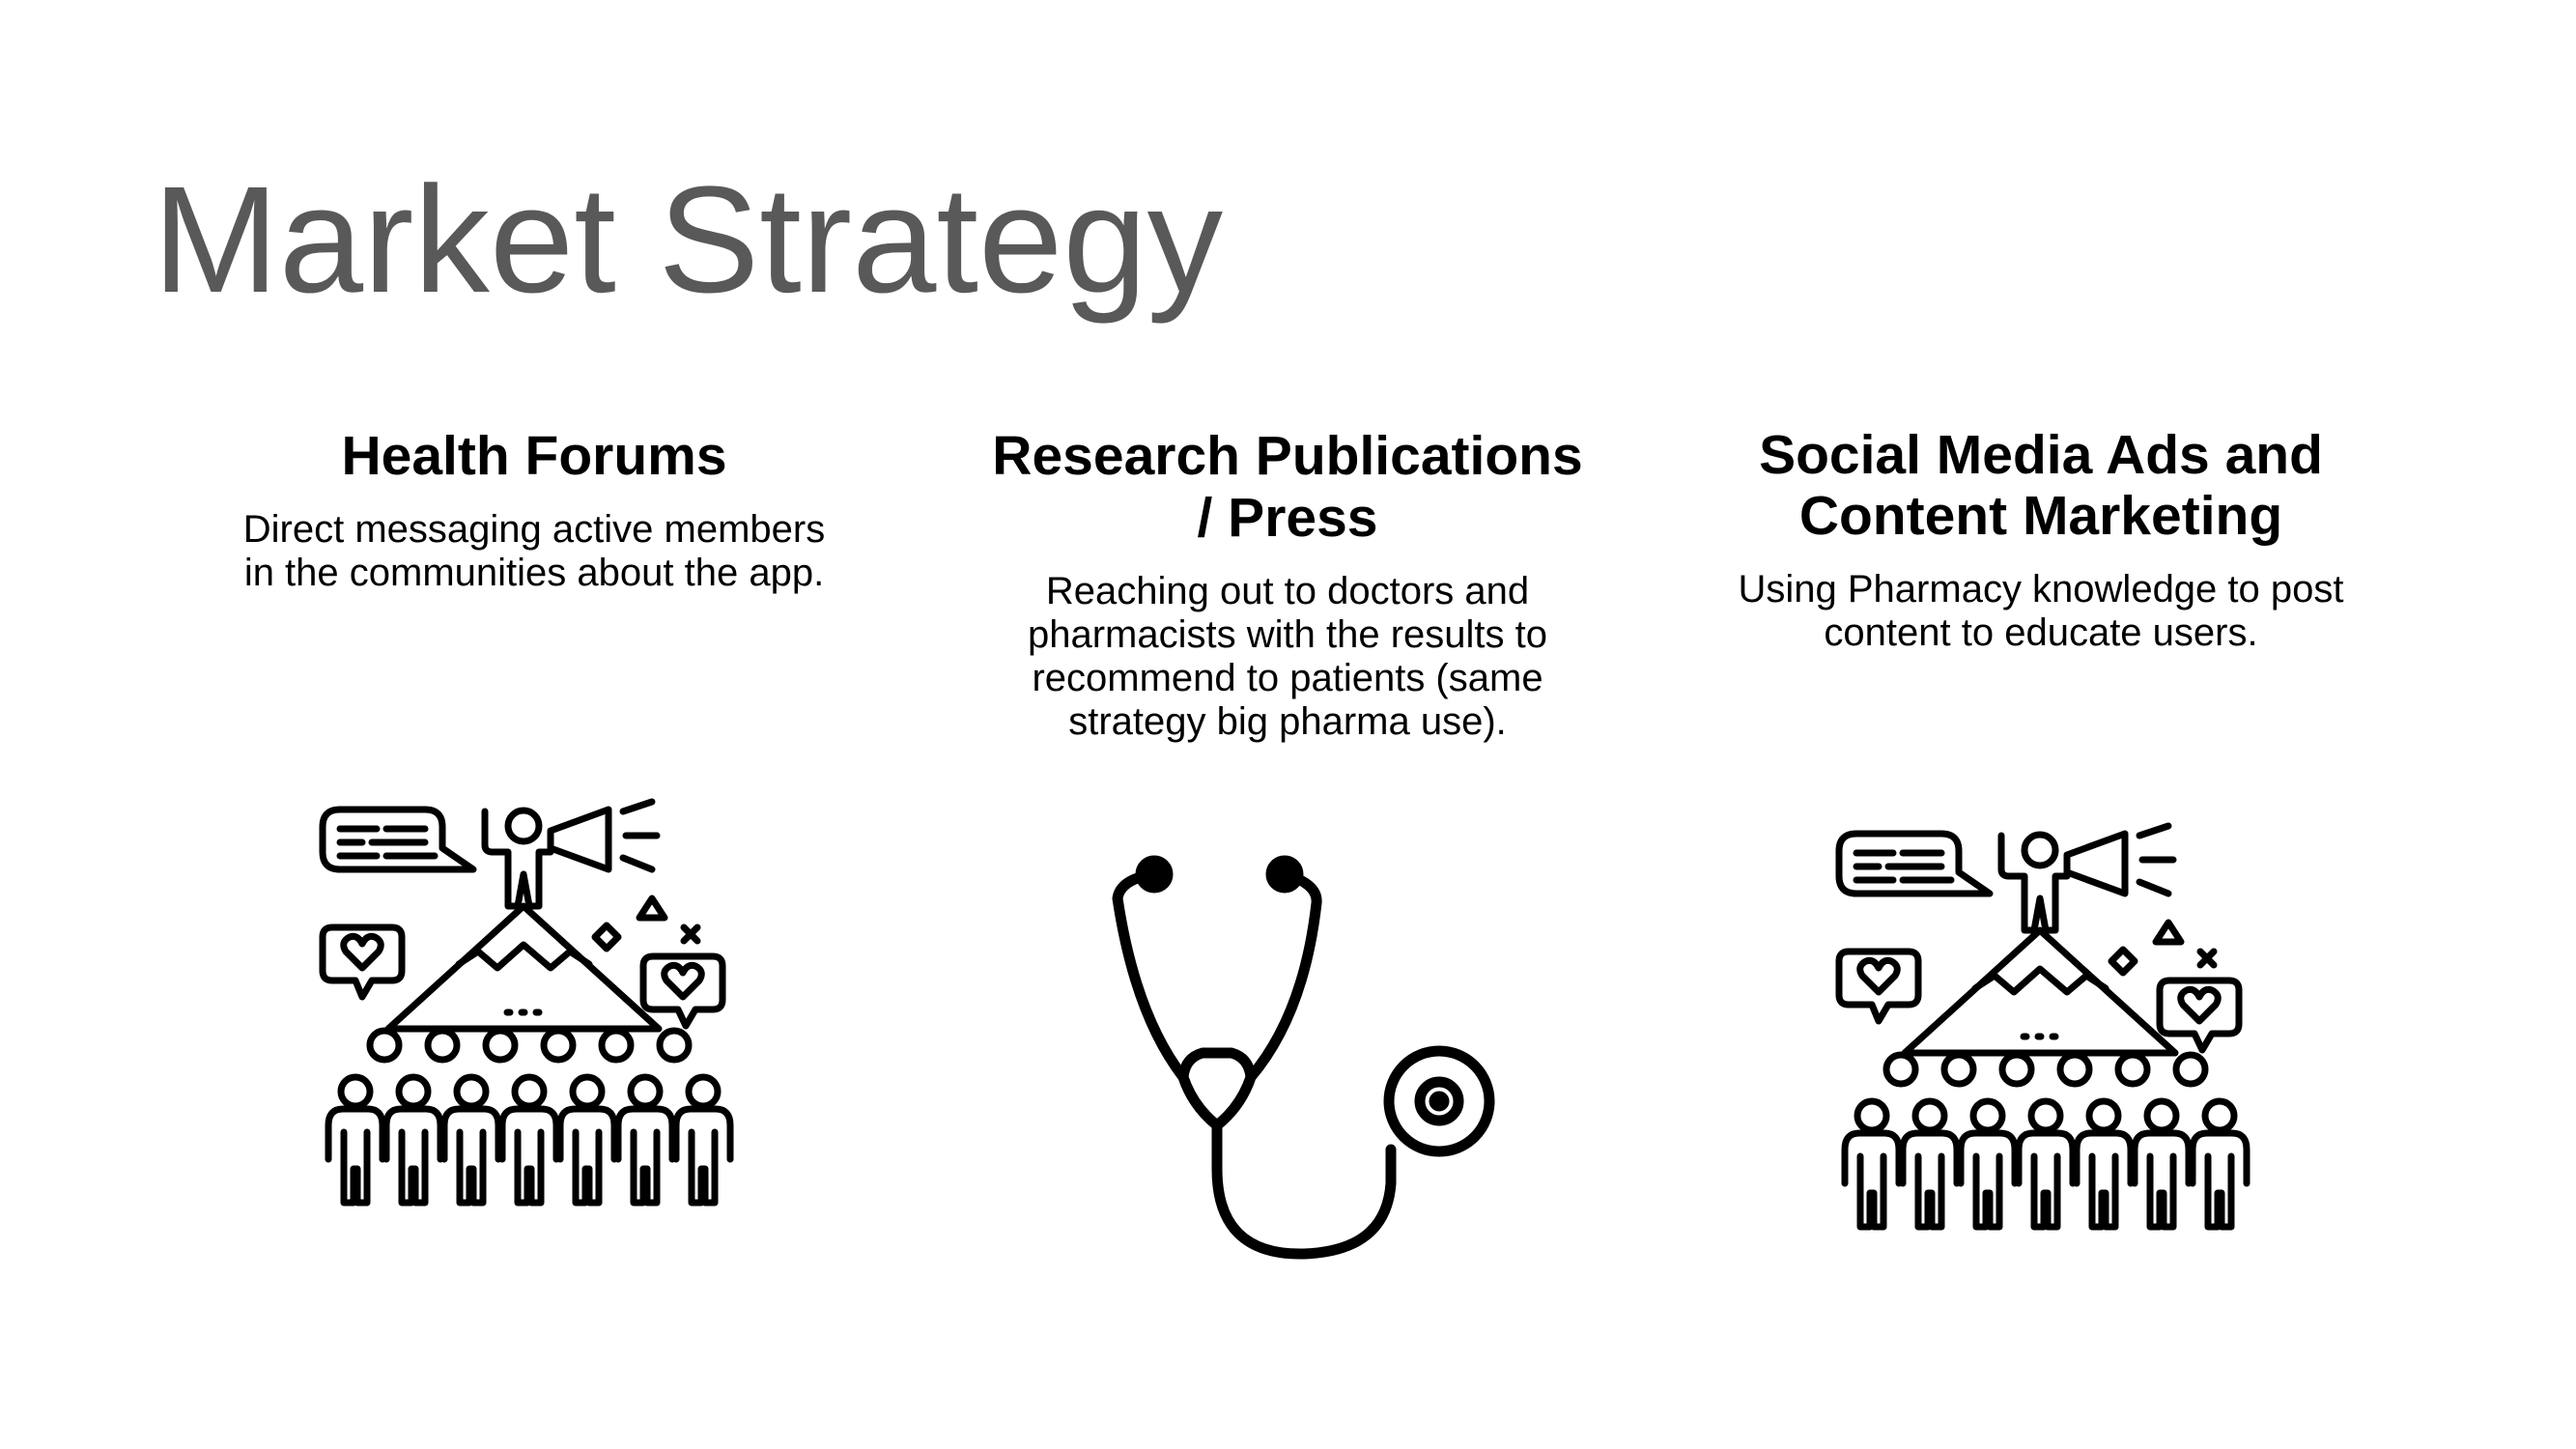 The width and height of the screenshot is (2576, 1449). What do you see at coordinates (534, 456) in the screenshot?
I see `column-heading: Health Forums` at bounding box center [534, 456].